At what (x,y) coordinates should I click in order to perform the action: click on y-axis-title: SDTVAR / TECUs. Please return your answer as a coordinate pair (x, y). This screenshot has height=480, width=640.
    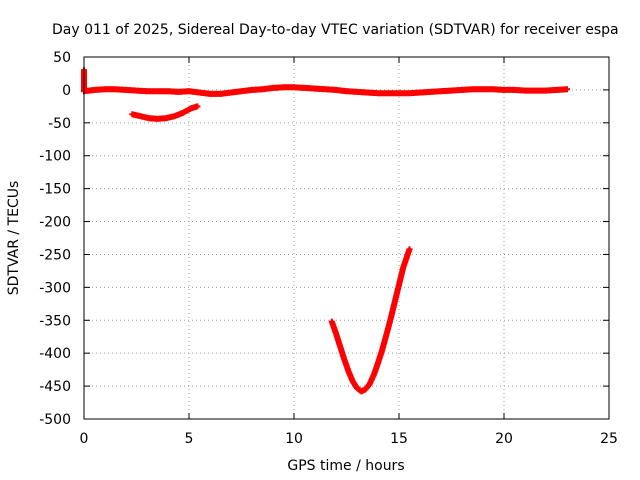
    Looking at the image, I should click on (14, 238).